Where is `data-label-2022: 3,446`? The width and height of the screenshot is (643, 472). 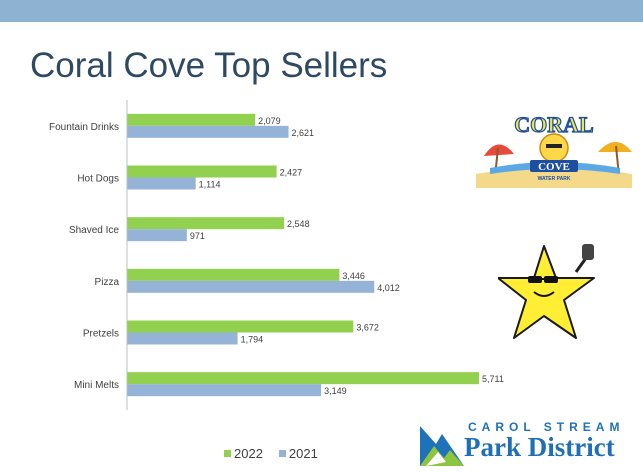 data-label-2022: 3,446 is located at coordinates (353, 276).